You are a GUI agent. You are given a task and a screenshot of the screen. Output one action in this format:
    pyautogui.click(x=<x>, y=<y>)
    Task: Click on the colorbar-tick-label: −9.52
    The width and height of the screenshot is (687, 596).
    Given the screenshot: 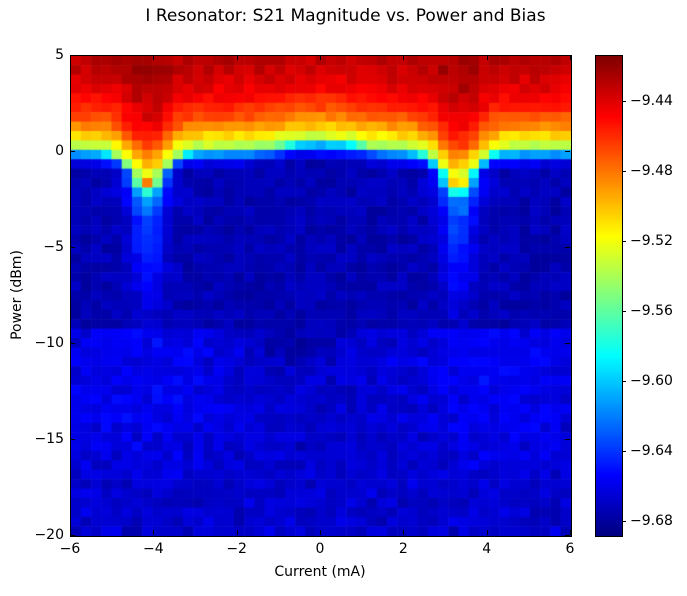 What is the action you would take?
    pyautogui.click(x=651, y=240)
    